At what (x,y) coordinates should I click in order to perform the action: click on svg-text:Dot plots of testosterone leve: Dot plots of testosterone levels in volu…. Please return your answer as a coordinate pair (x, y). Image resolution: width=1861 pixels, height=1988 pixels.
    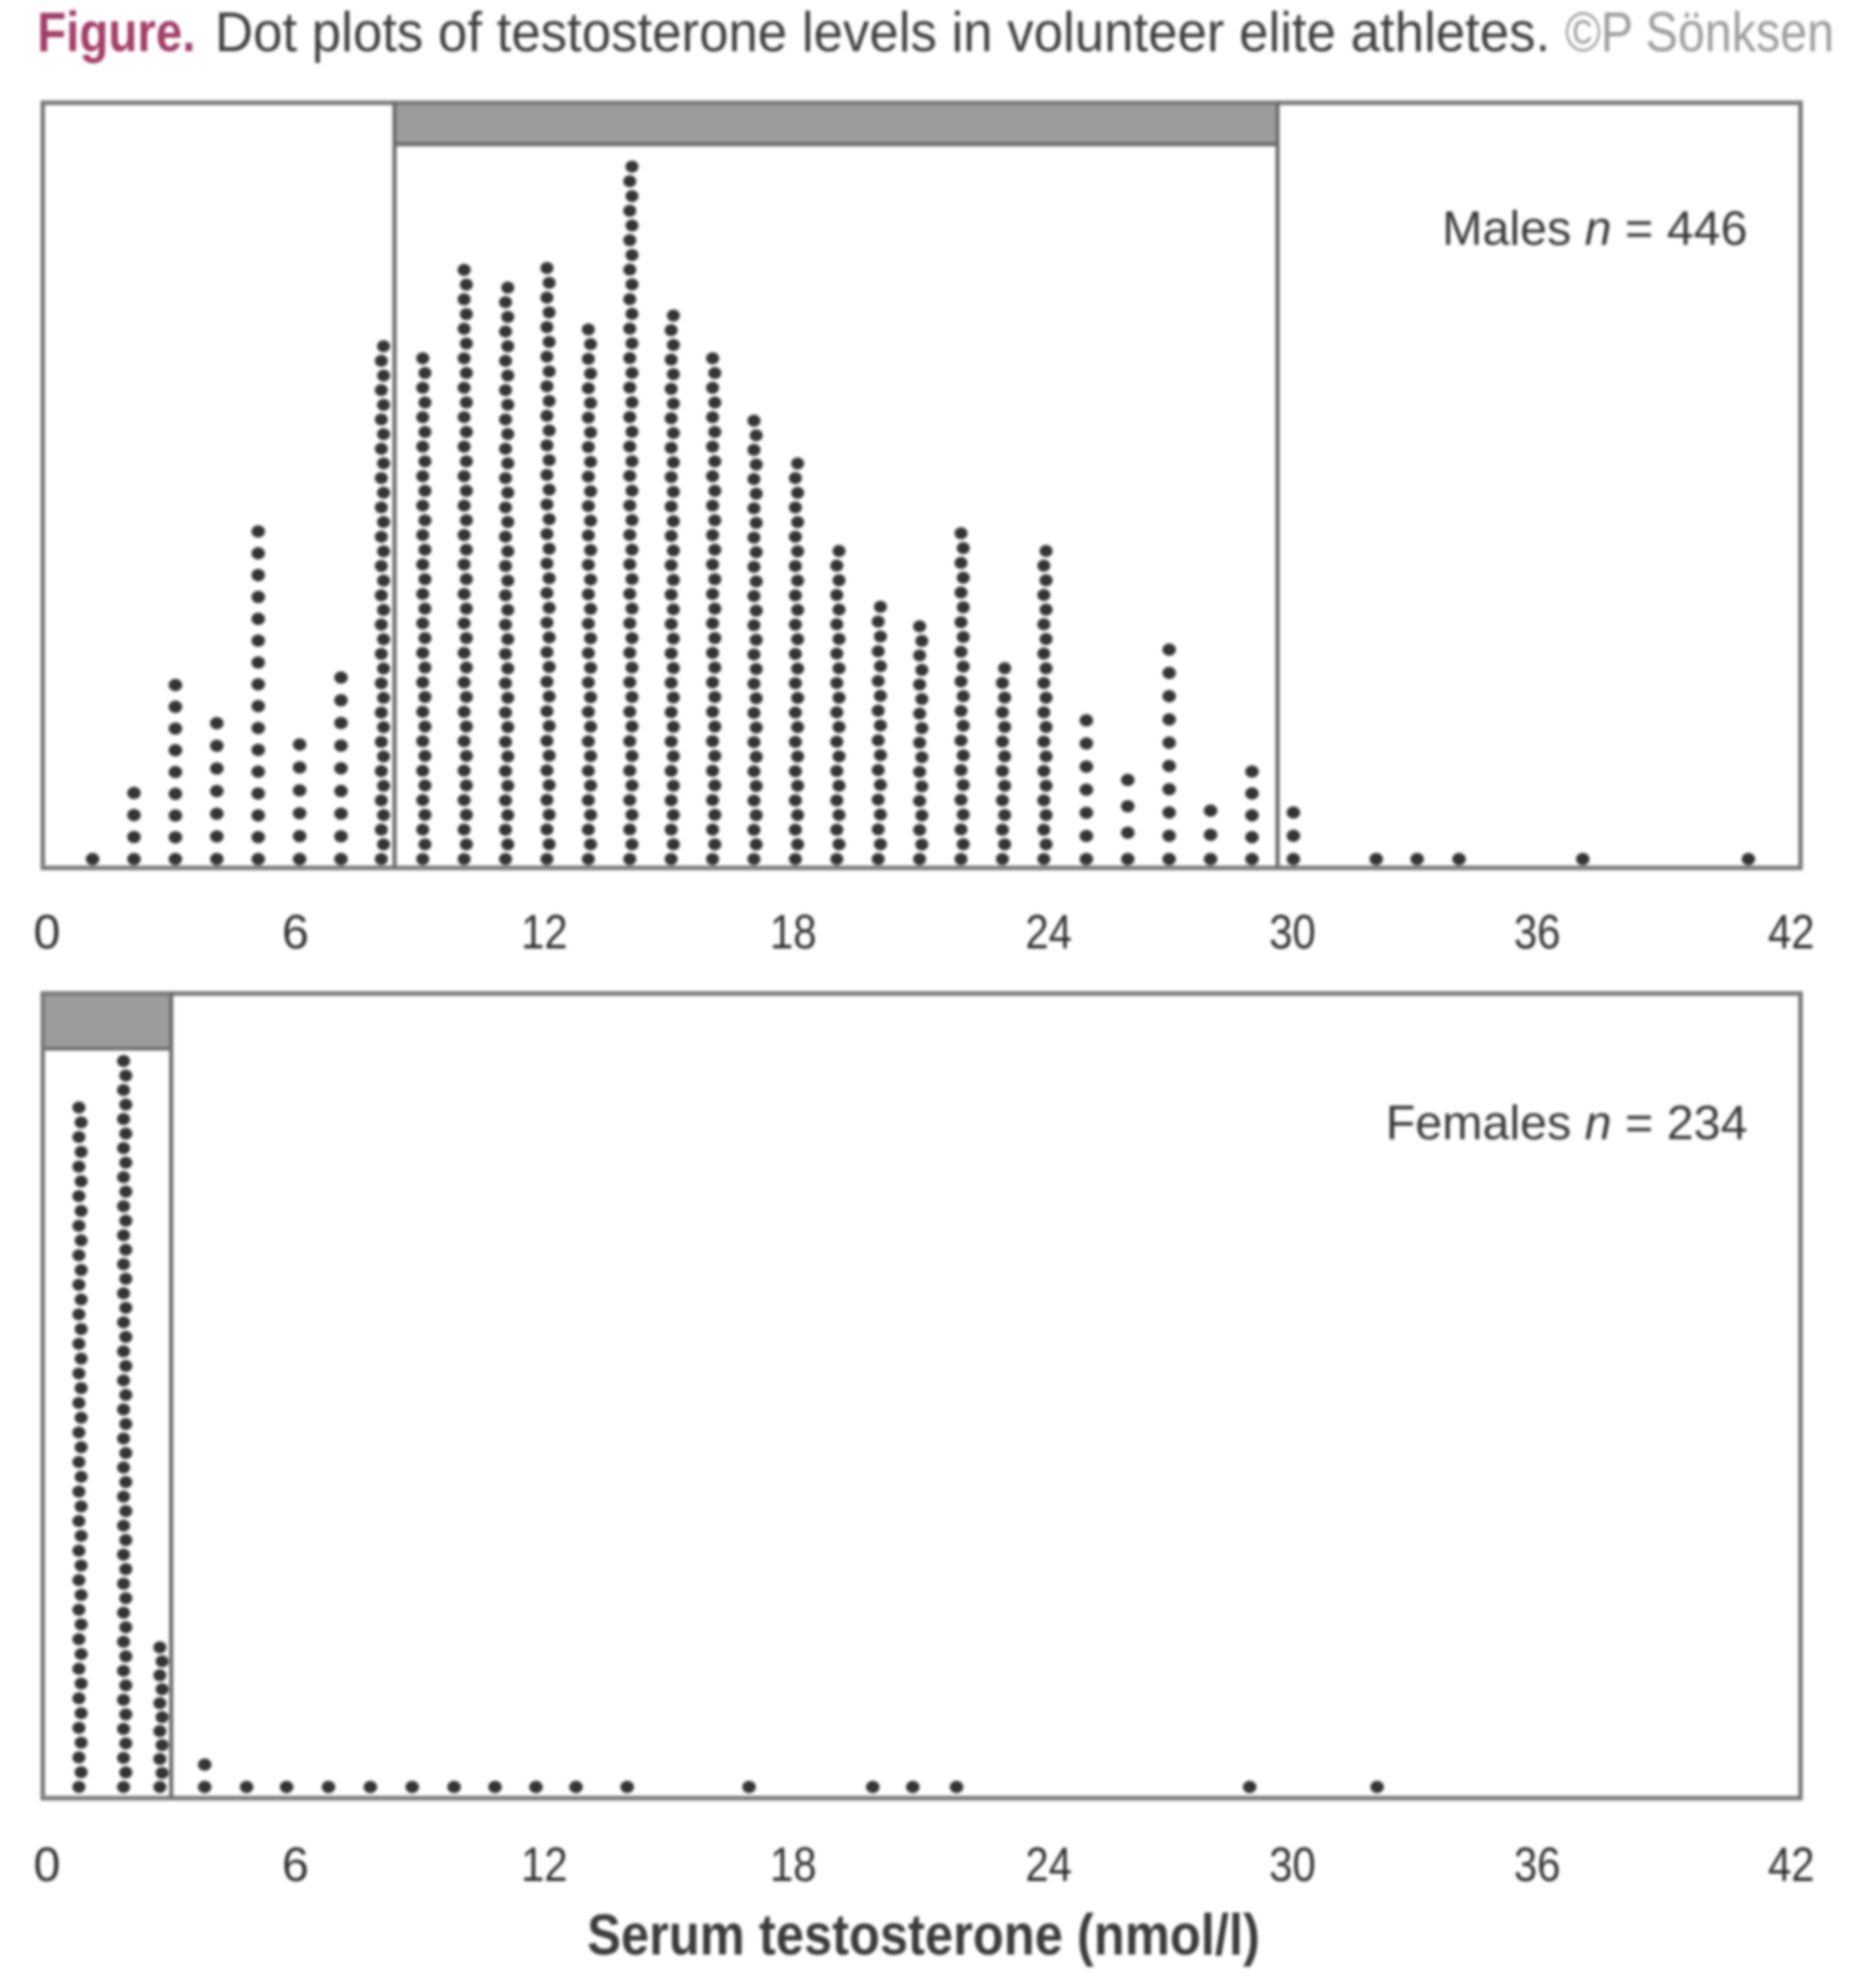
    Looking at the image, I should click on (882, 32).